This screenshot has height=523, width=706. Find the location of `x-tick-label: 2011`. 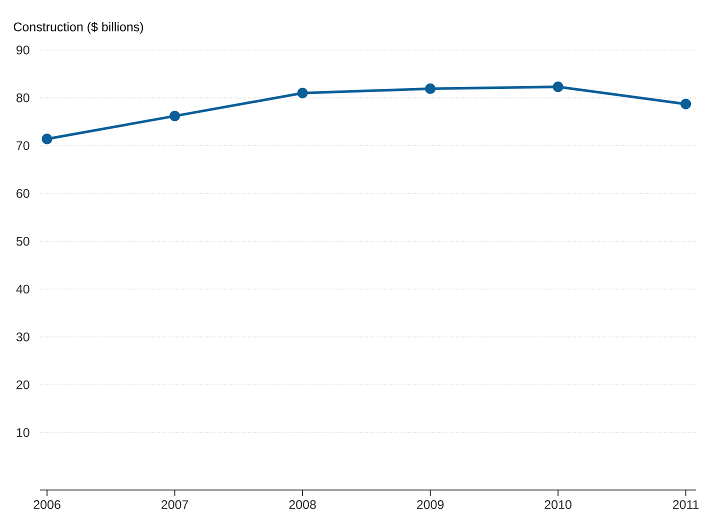

x-tick-label: 2011 is located at coordinates (685, 505).